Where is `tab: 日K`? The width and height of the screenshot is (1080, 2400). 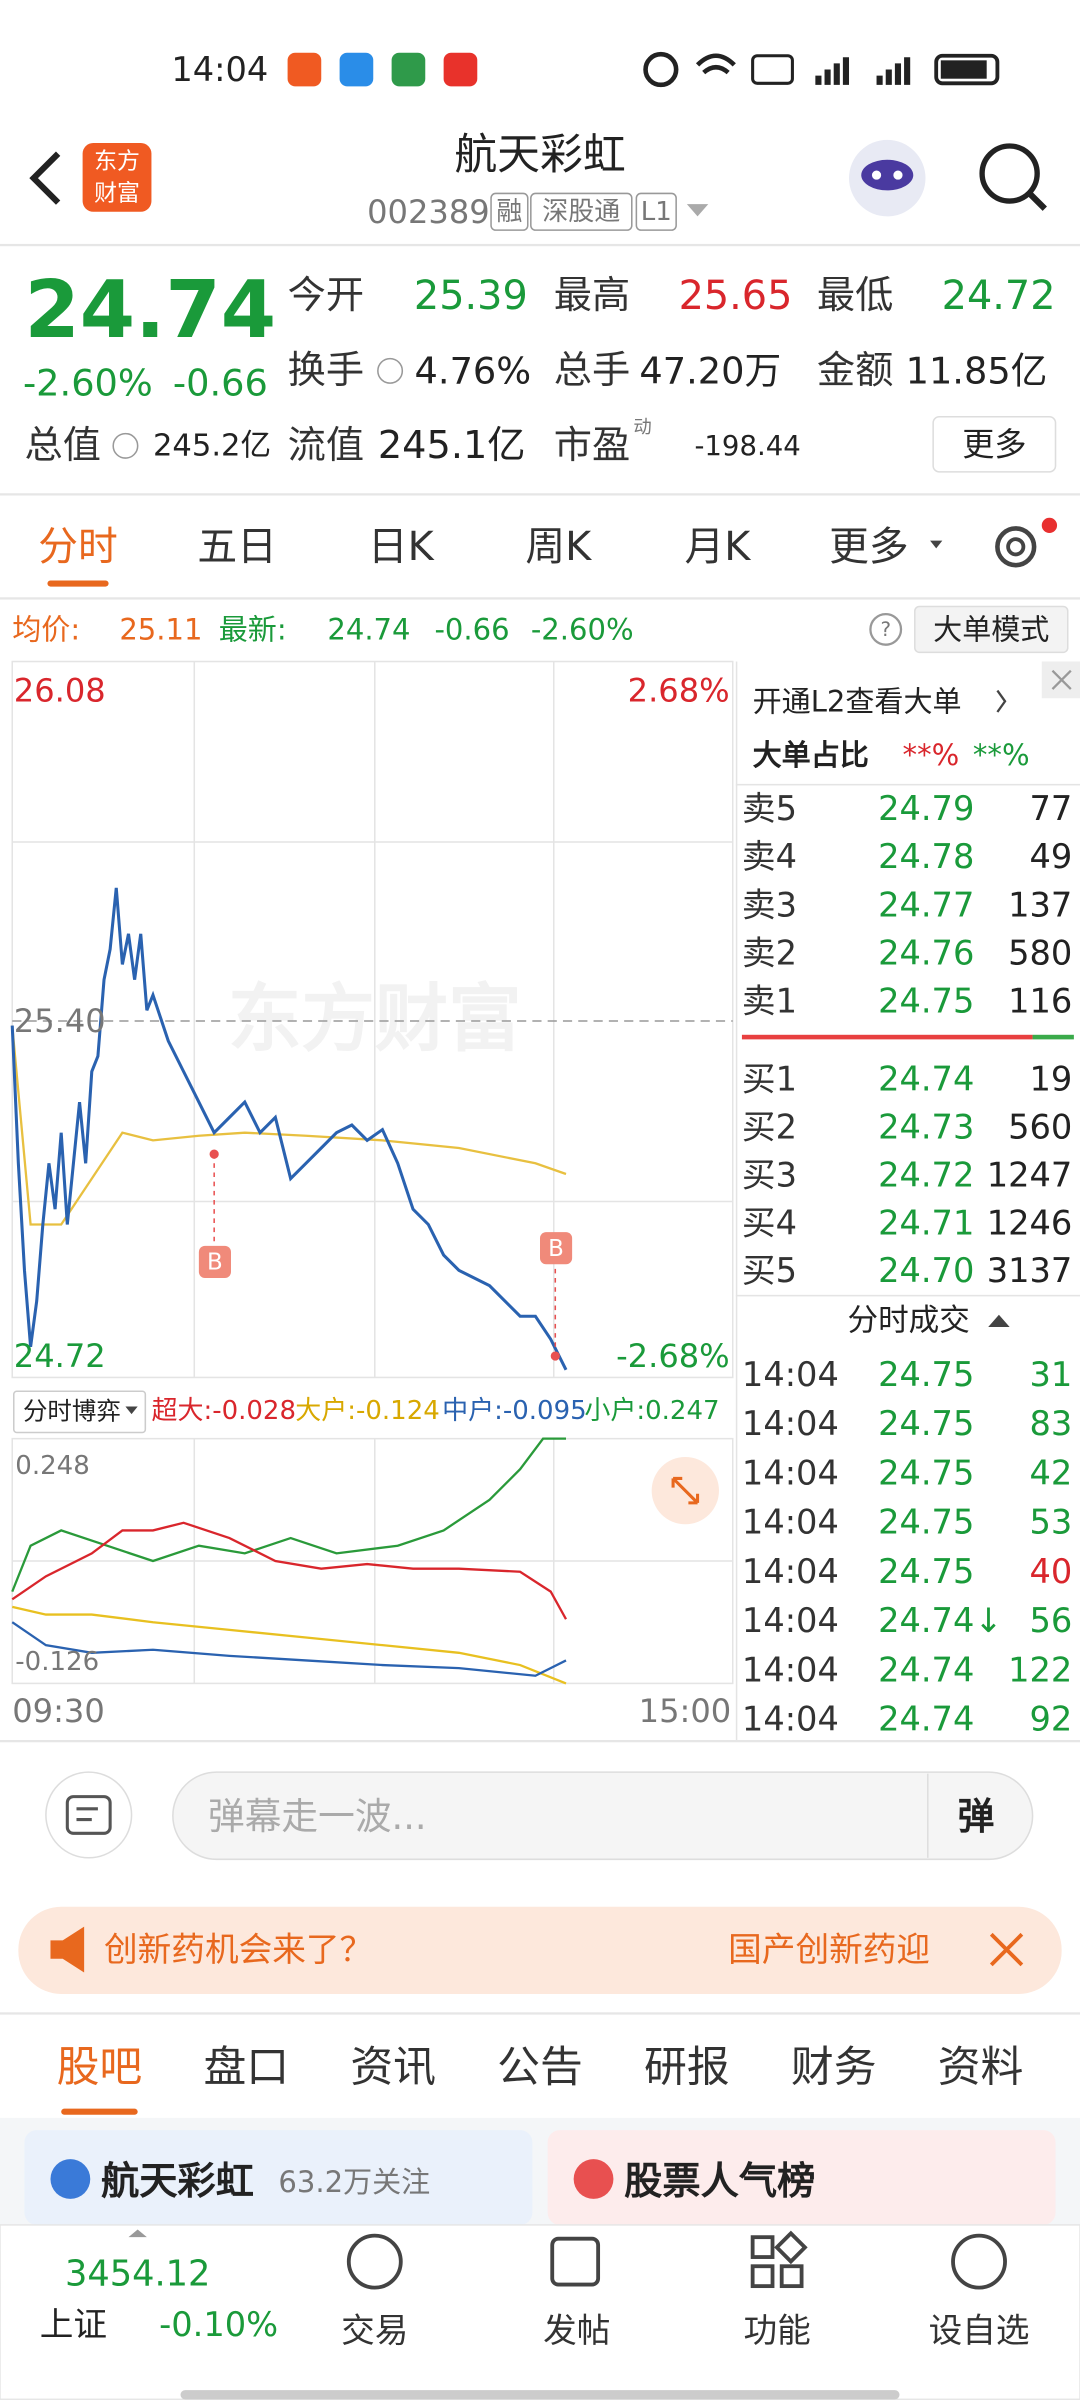
tab: 日K is located at coordinates (401, 547).